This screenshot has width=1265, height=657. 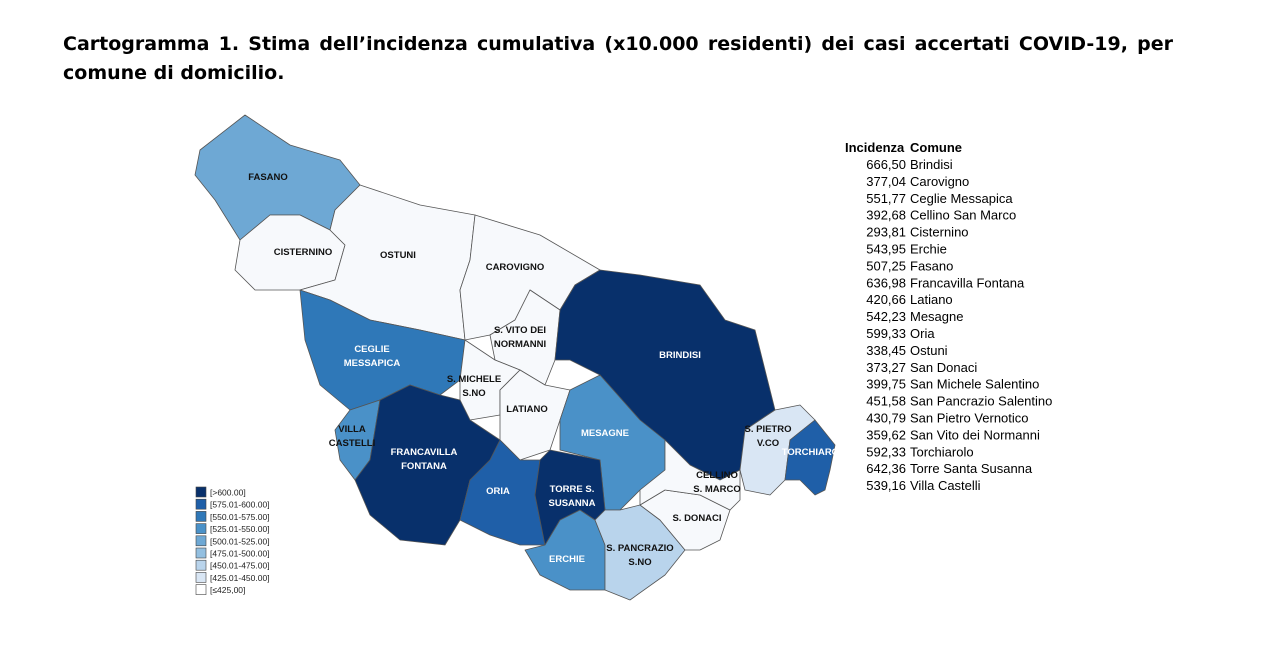 What do you see at coordinates (567, 559) in the screenshot?
I see `region-label: ERCHIE` at bounding box center [567, 559].